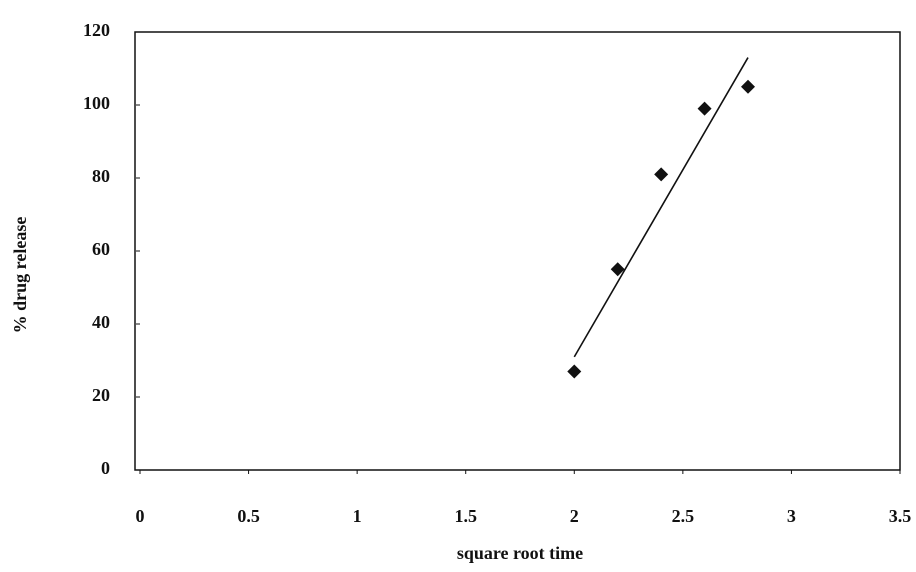 Image resolution: width=916 pixels, height=572 pixels. What do you see at coordinates (101, 176) in the screenshot?
I see `y-tick-label: 80` at bounding box center [101, 176].